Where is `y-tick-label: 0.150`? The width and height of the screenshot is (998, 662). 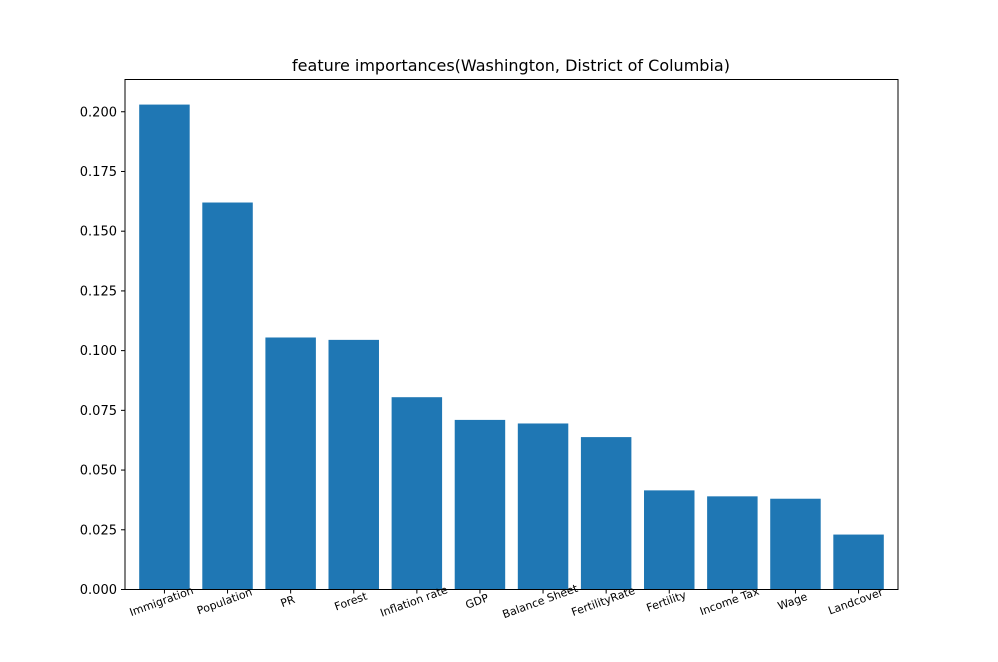
y-tick-label: 0.150 is located at coordinates (98, 232).